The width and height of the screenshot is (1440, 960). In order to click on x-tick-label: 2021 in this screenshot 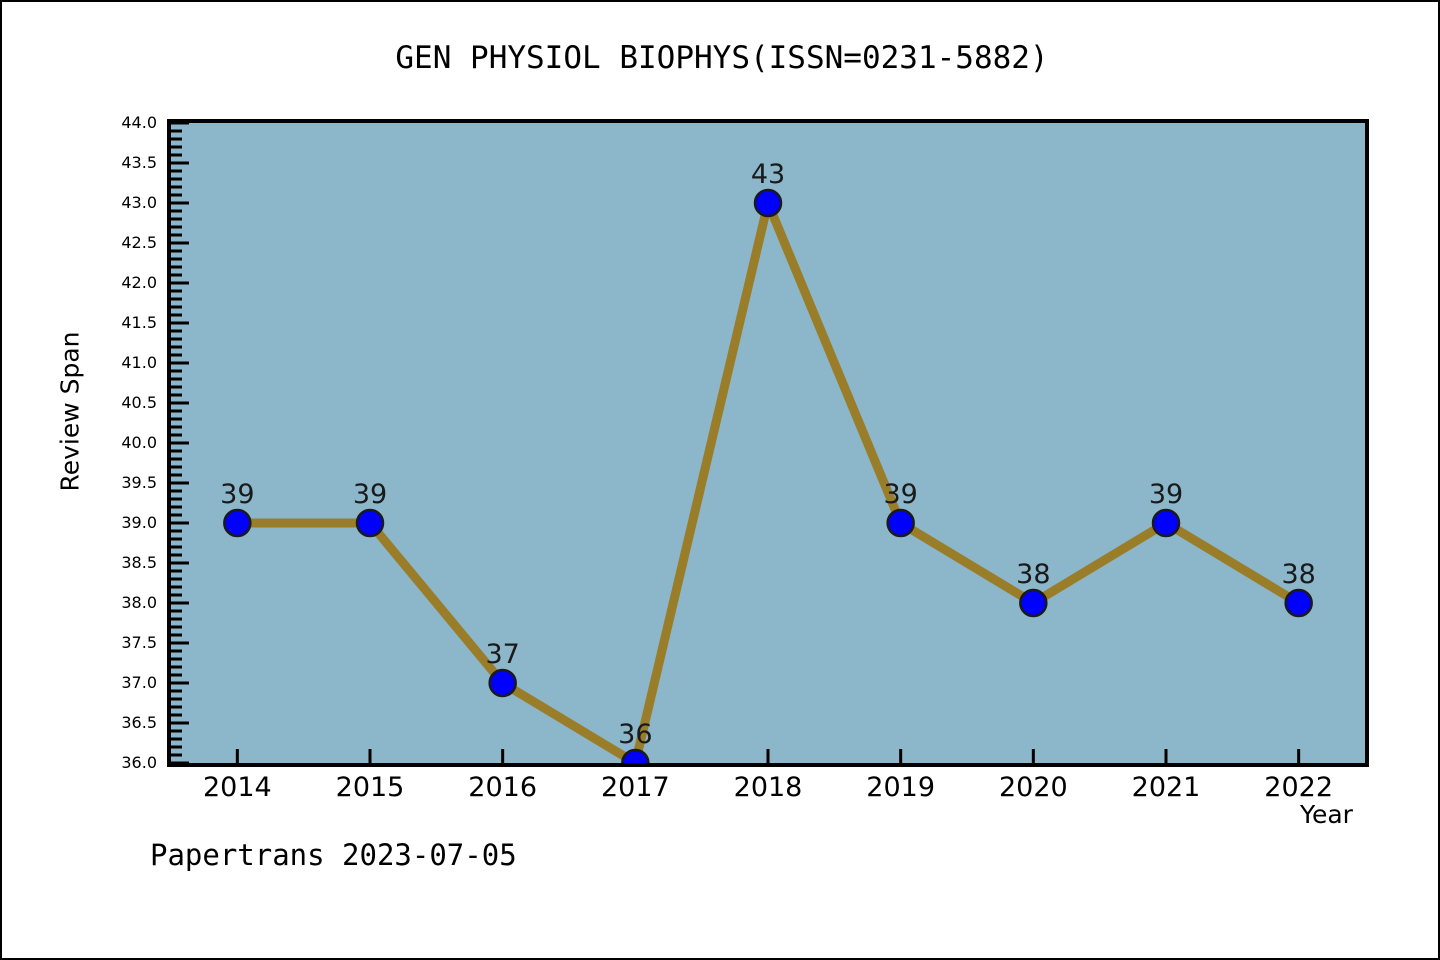, I will do `click(1166, 787)`.